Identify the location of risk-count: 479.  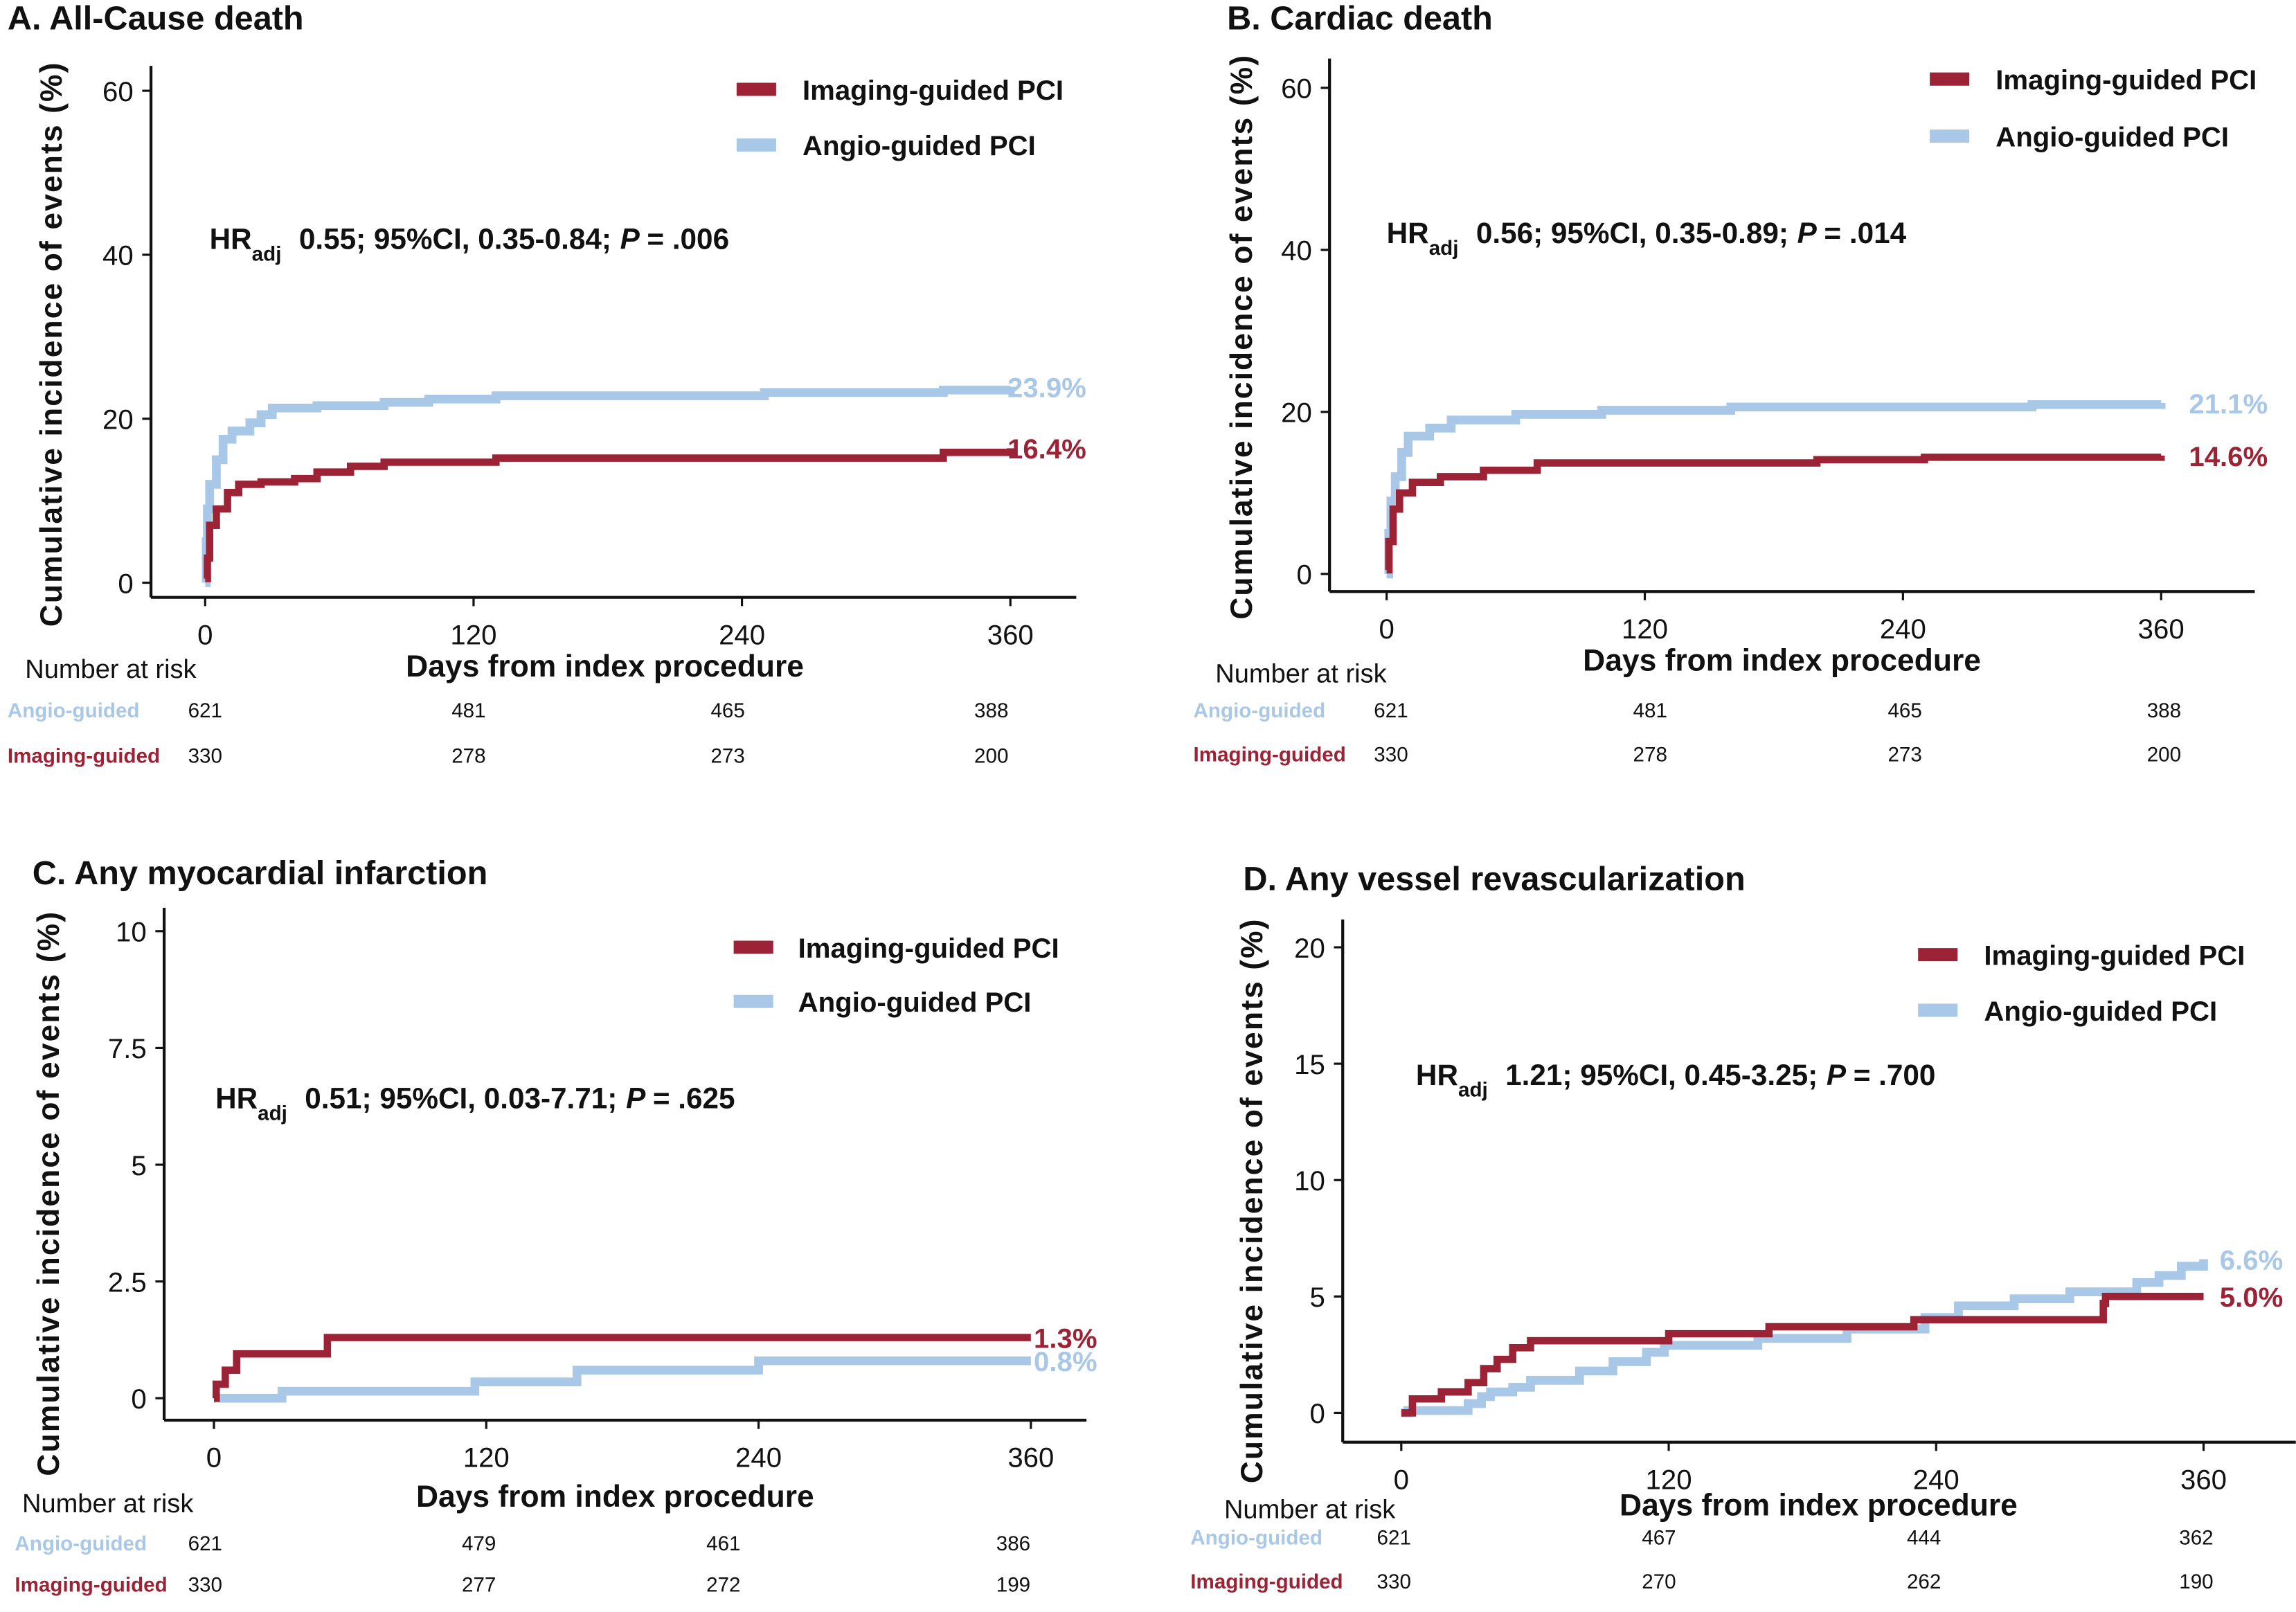
(479, 1543).